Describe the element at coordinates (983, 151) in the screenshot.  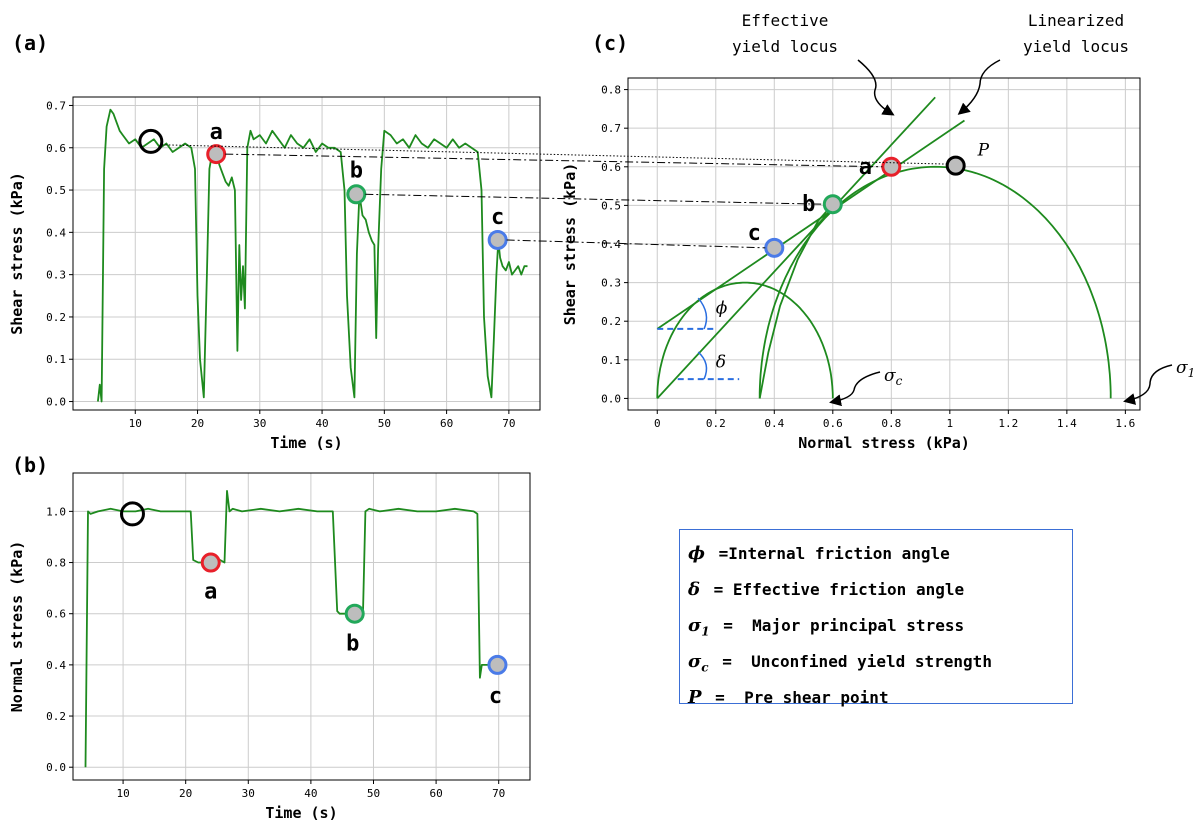
I see `pre-shear-symbol: P` at that location.